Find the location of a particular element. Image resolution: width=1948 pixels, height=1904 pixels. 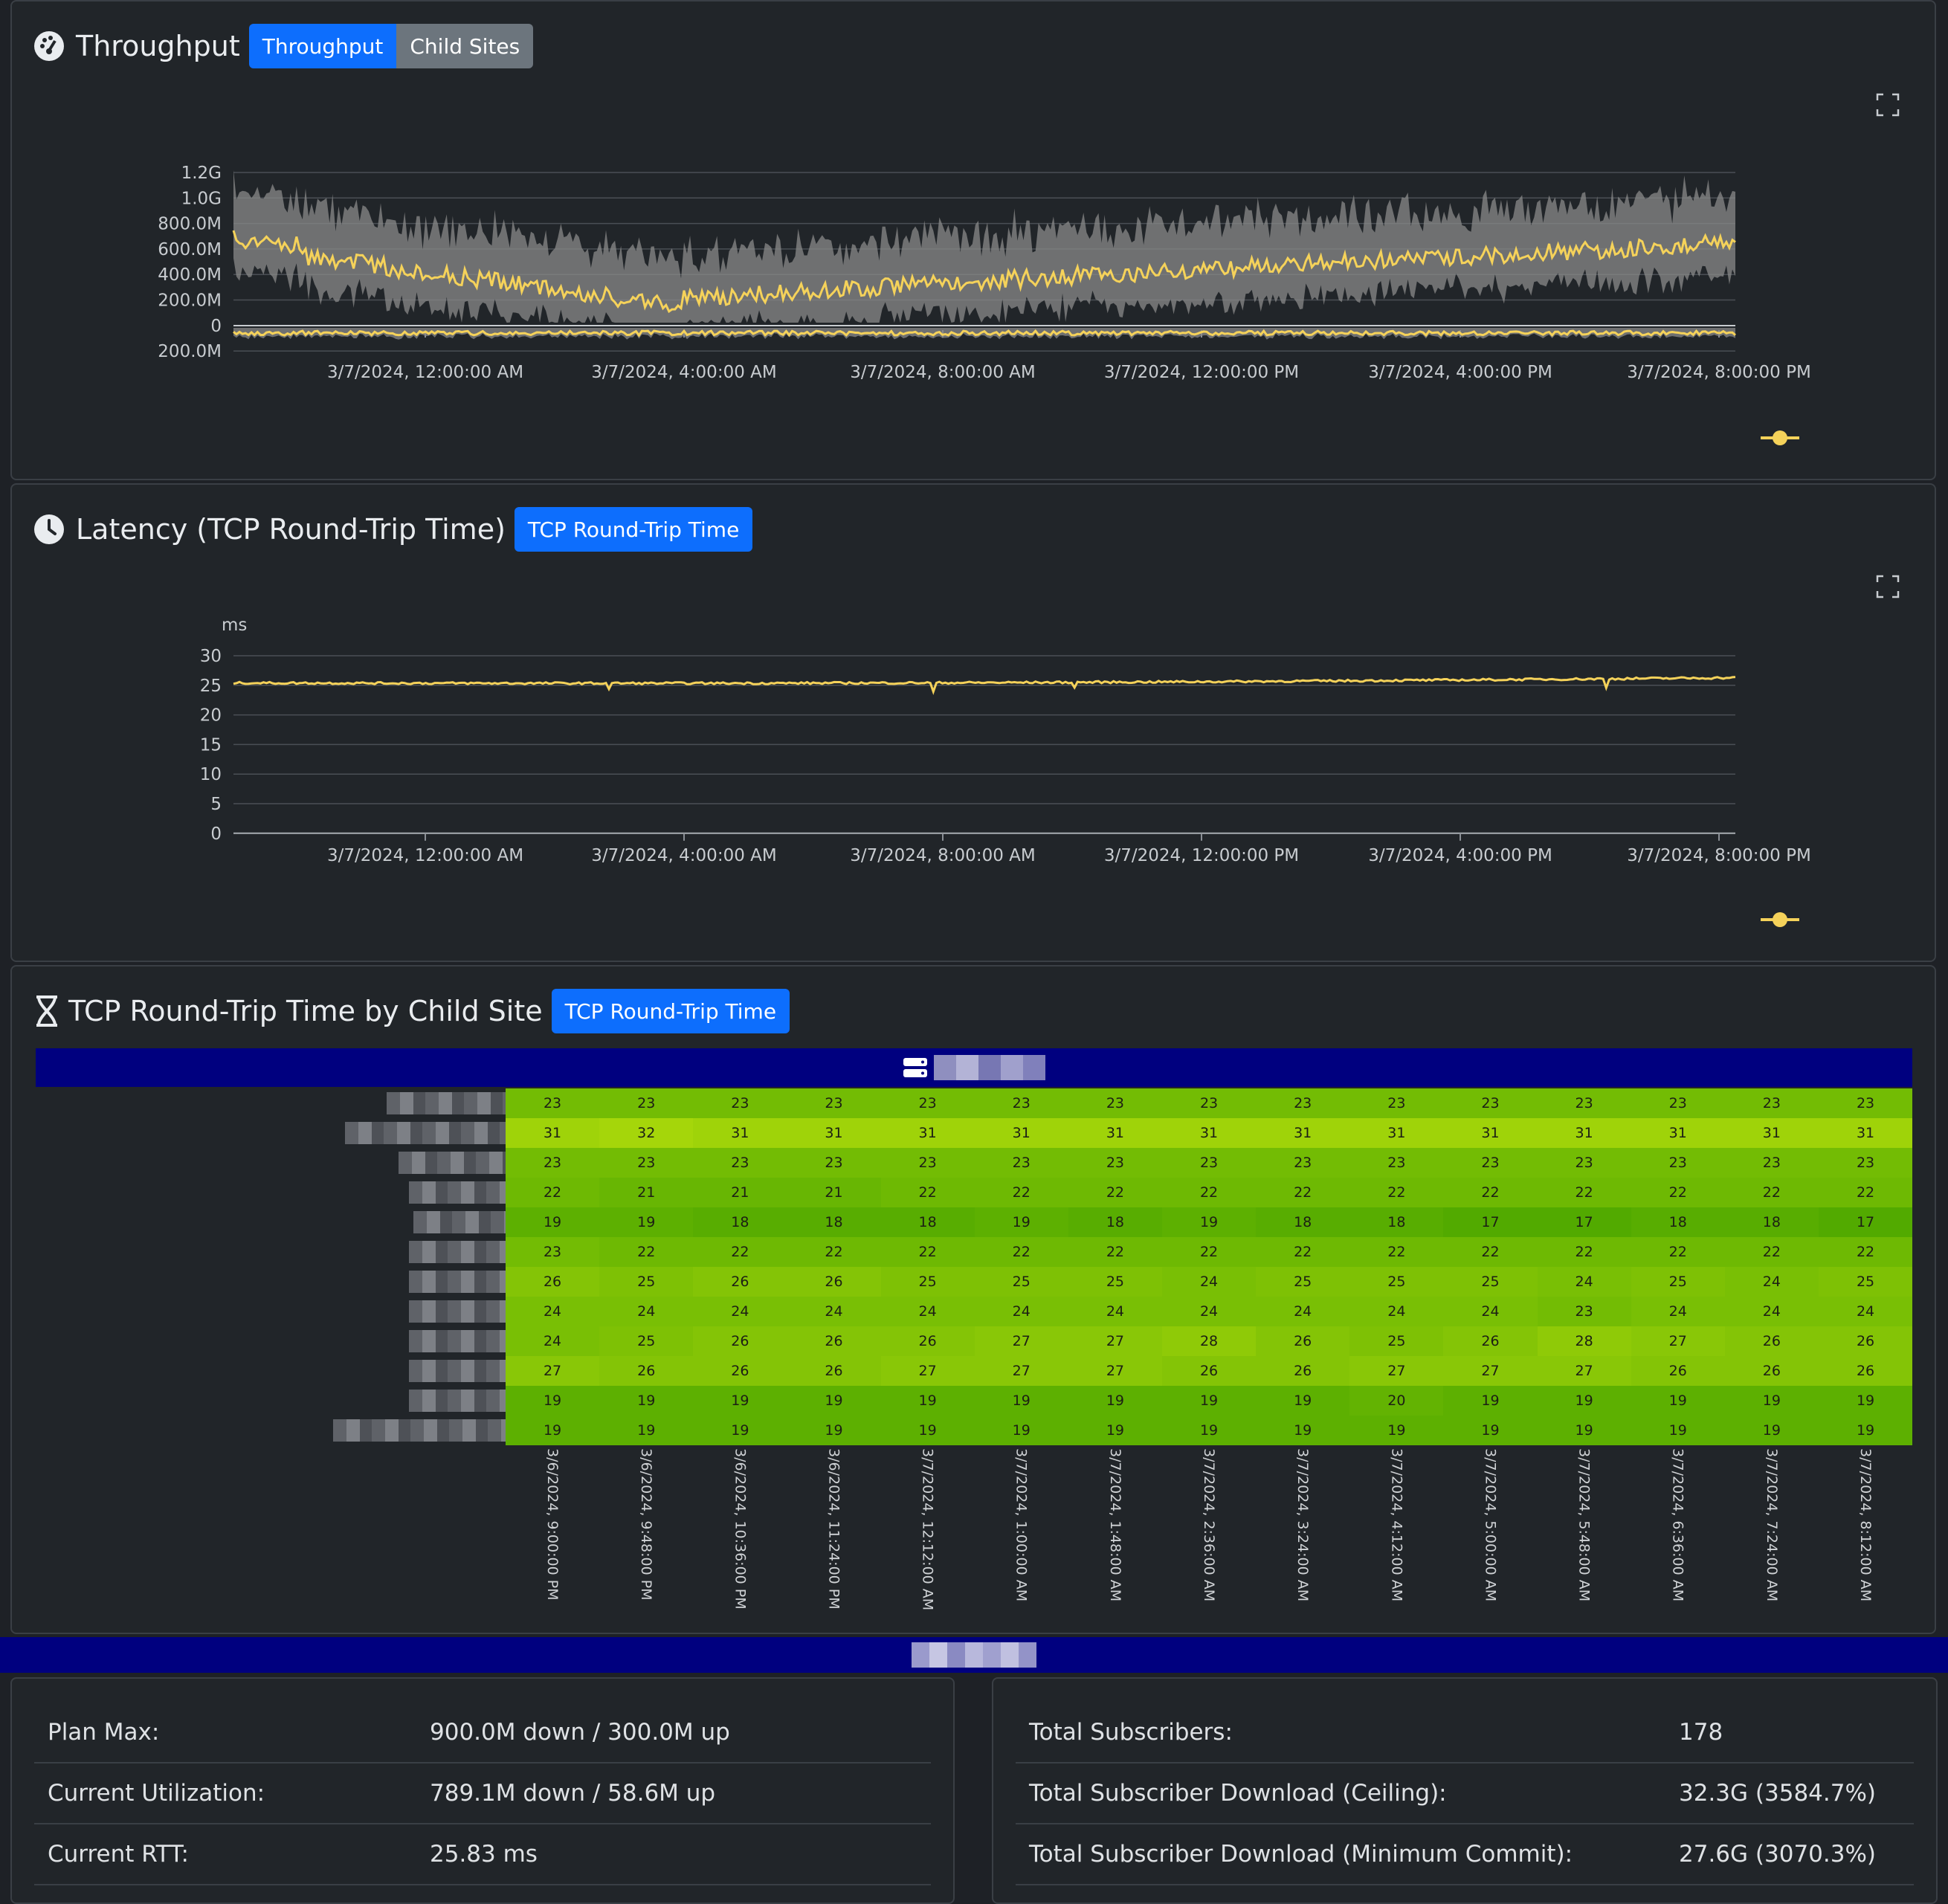

tab-tcp-rtt: TCP Round-Trip Time is located at coordinates (633, 530).